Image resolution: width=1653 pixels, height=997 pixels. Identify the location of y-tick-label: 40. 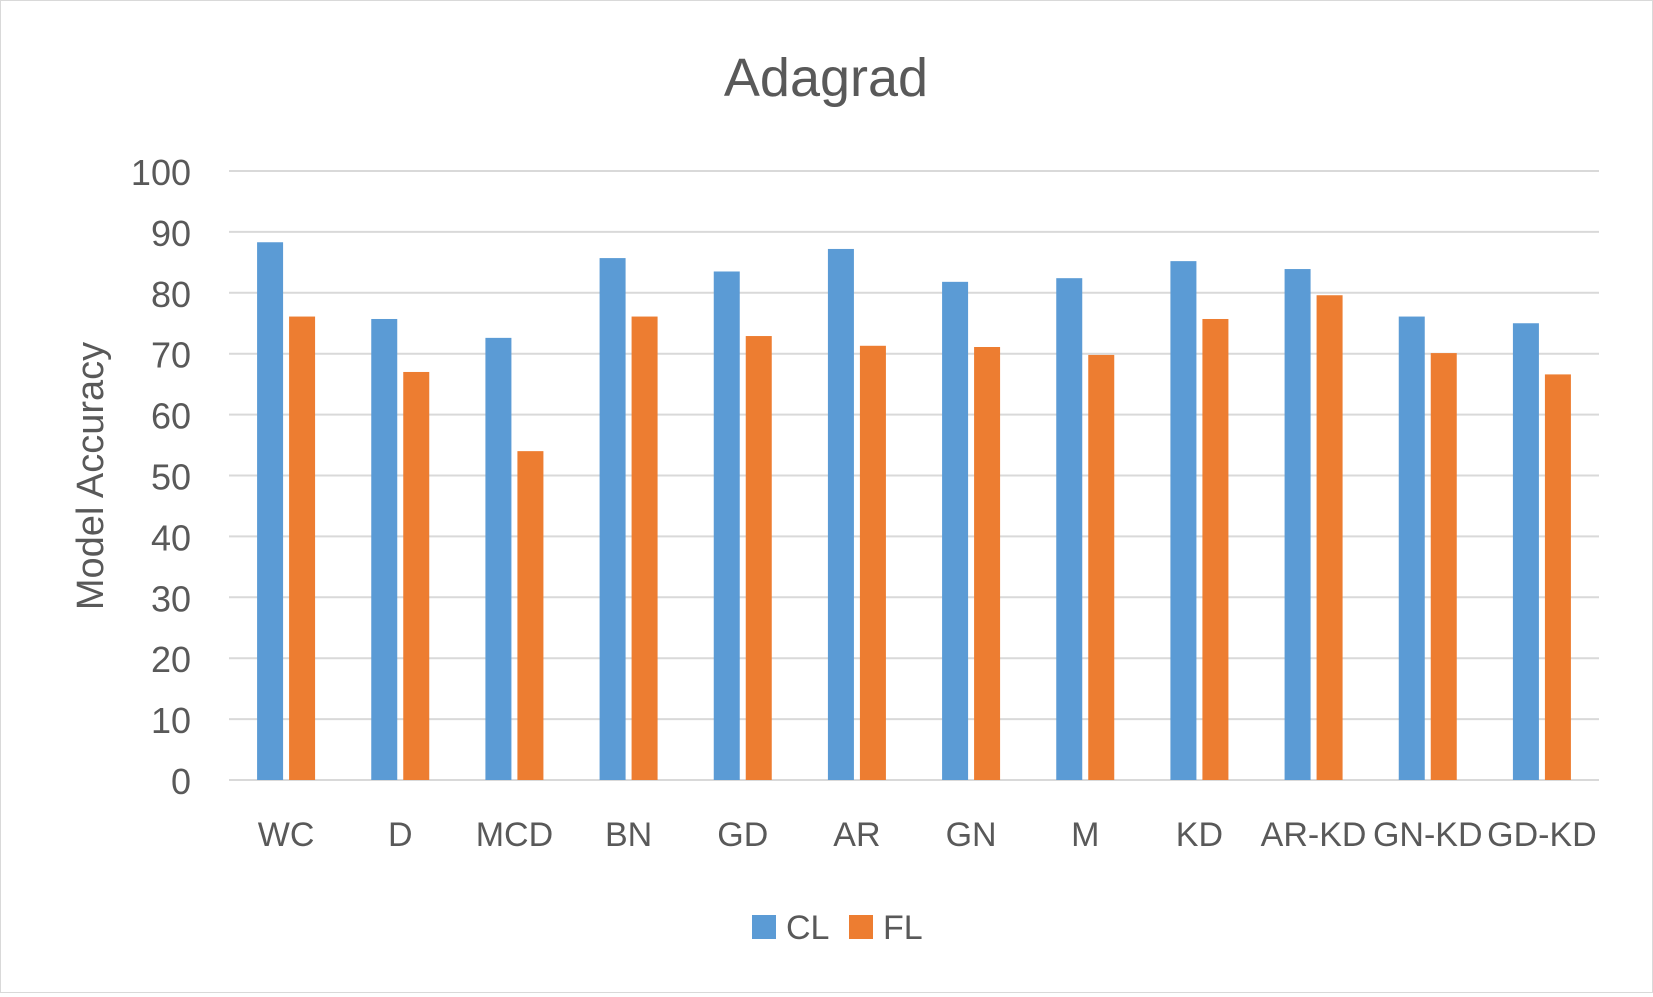
(171, 537).